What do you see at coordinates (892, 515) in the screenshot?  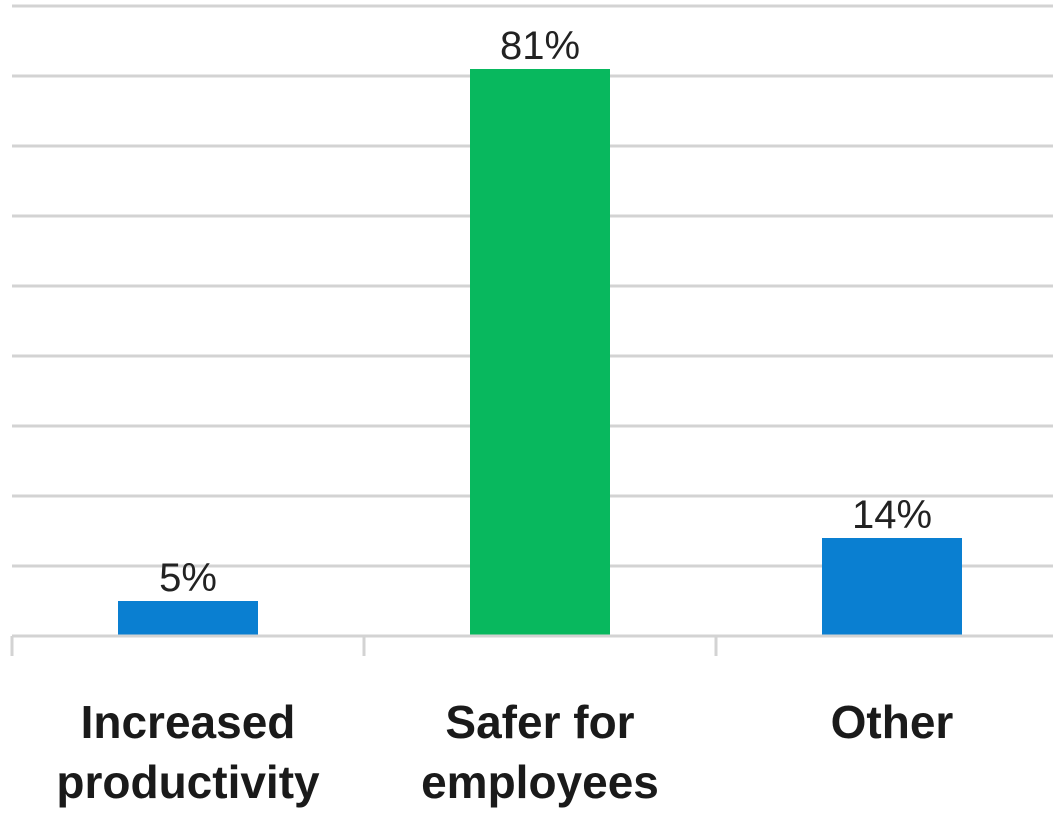 I see `data-label-2: 14%` at bounding box center [892, 515].